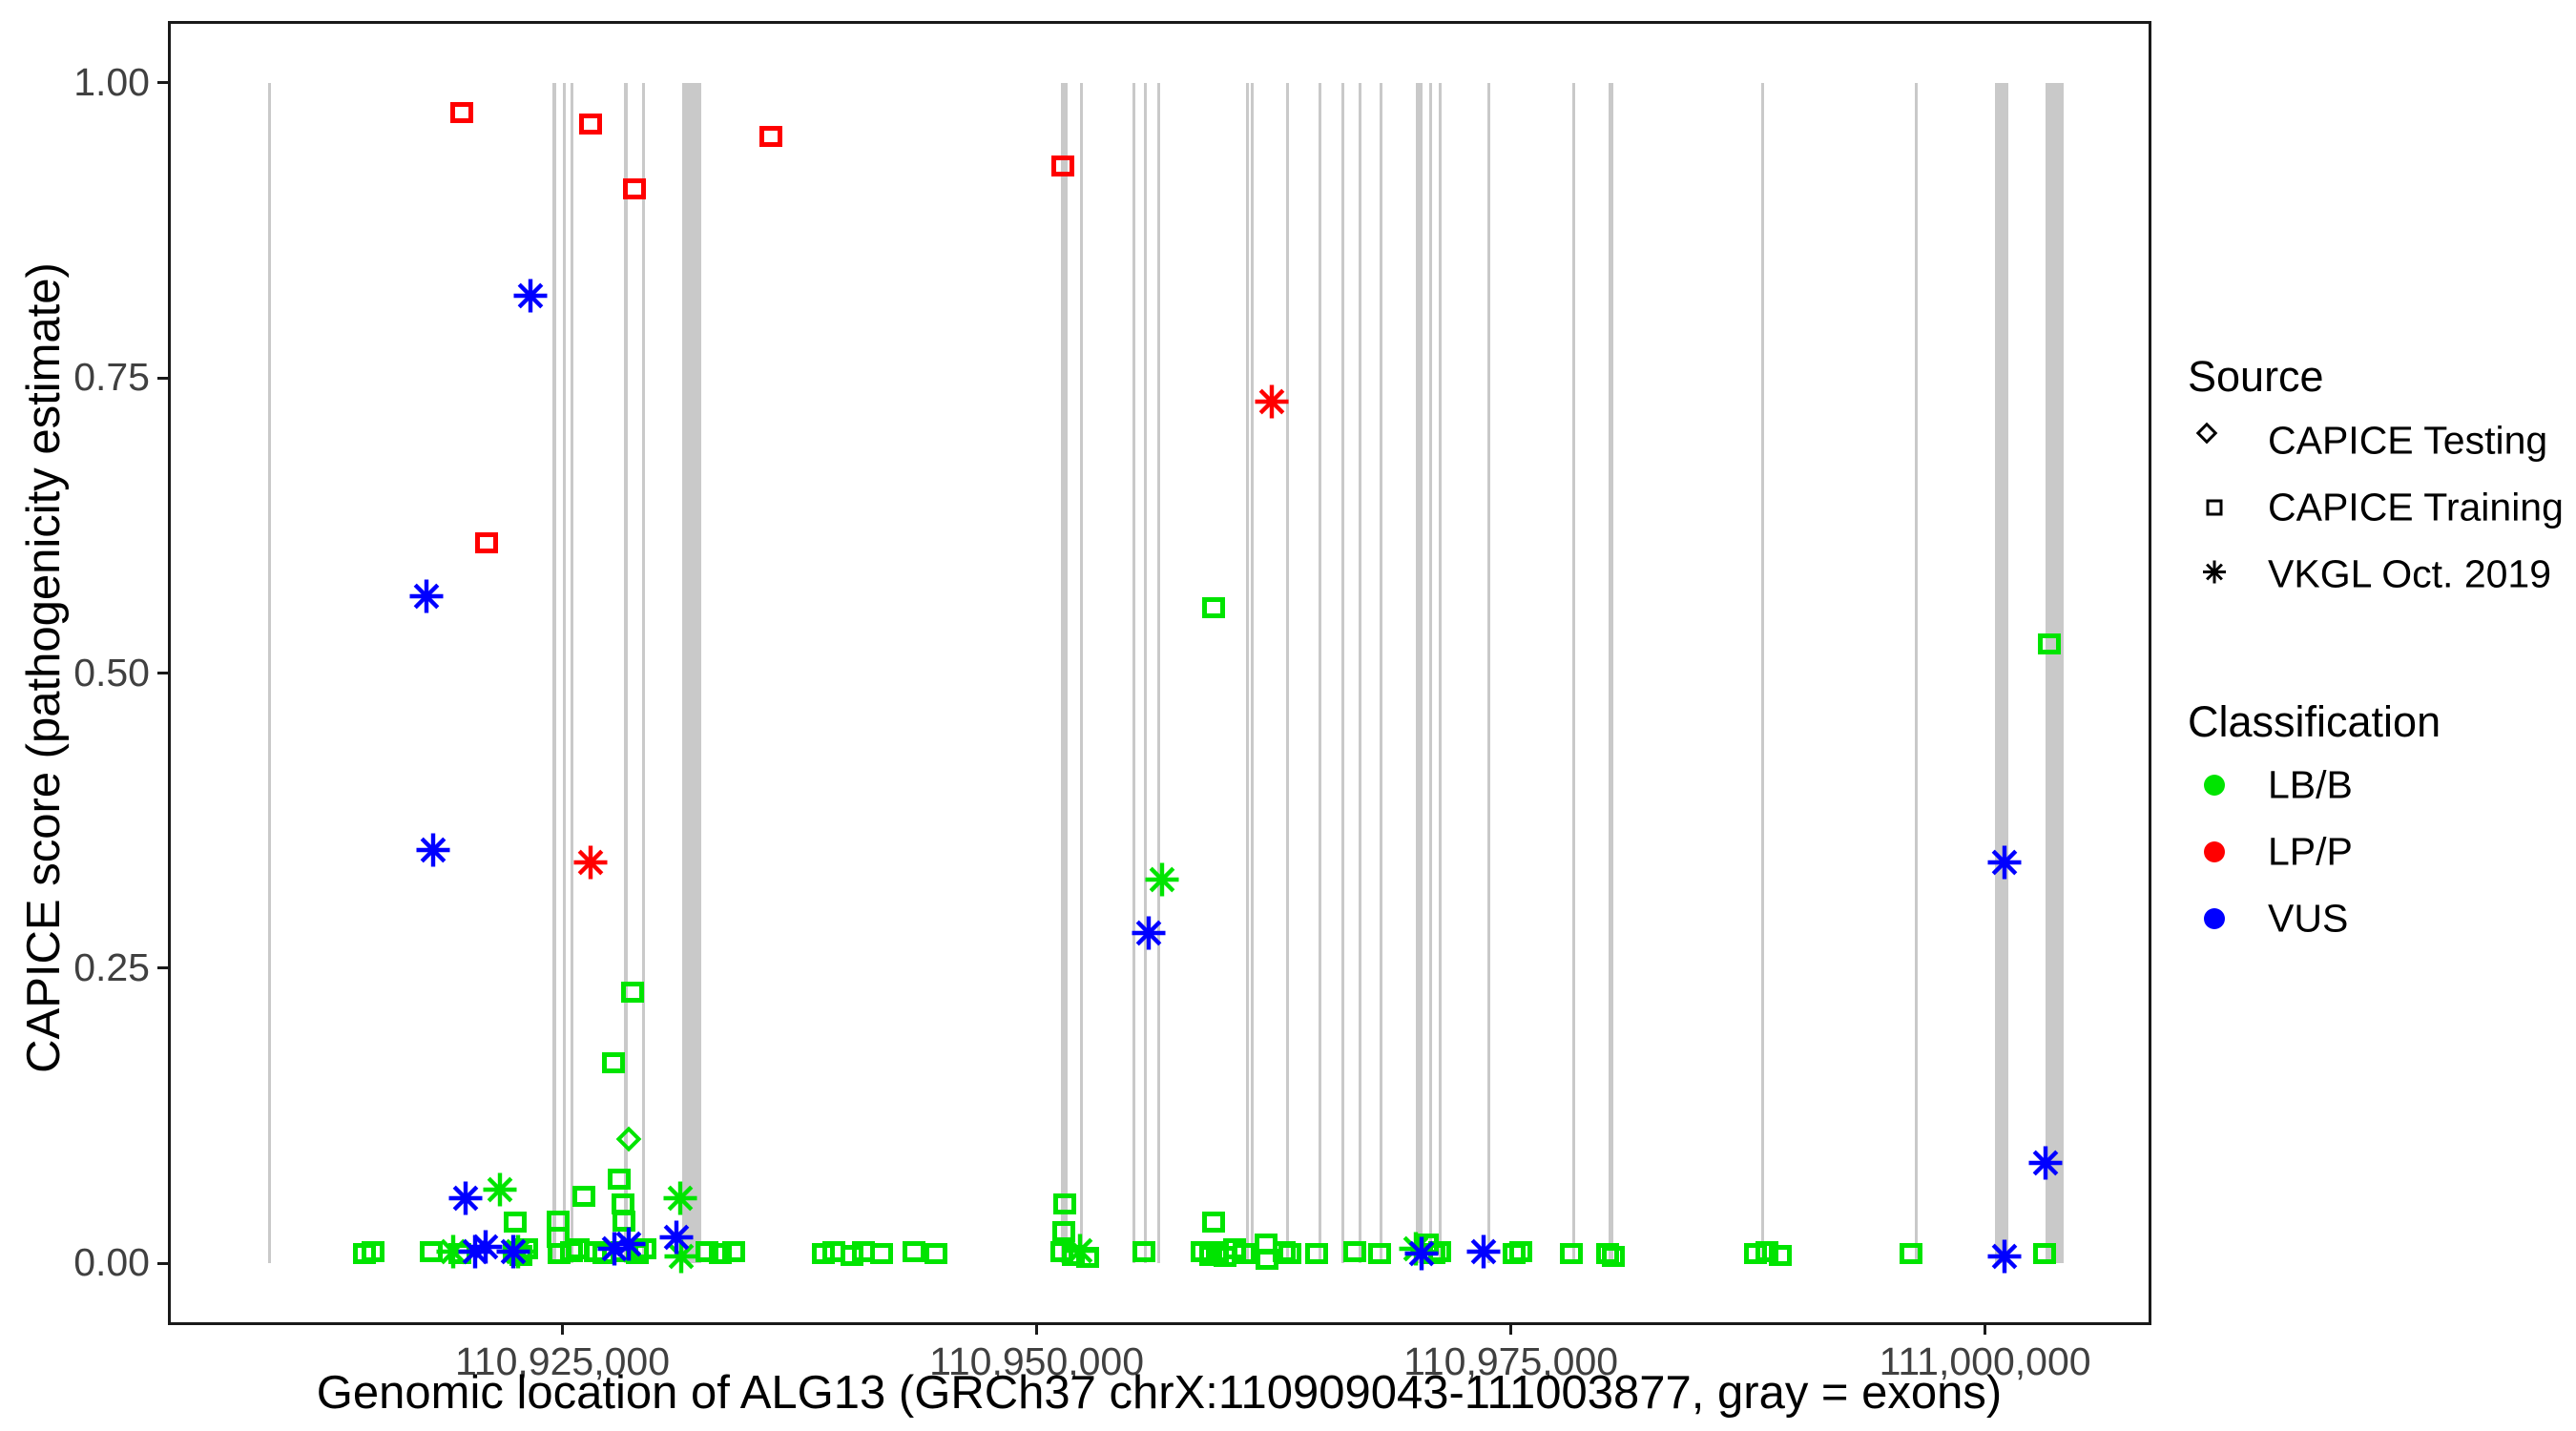  Describe the element at coordinates (1037, 1361) in the screenshot. I see `x-tick-label: 110,950,000` at that location.